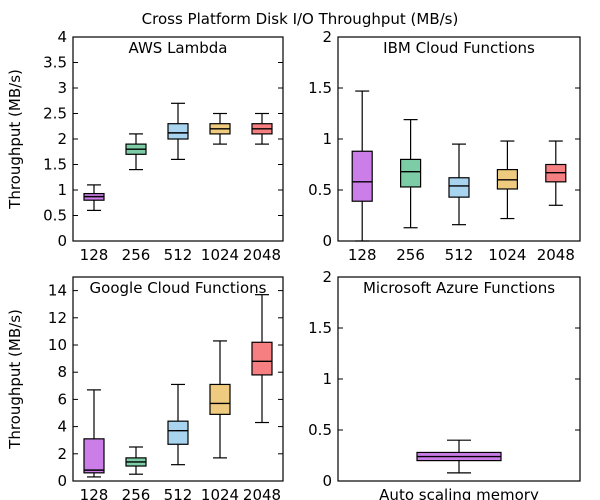  I want to click on y-tick-label: 8, so click(62, 372).